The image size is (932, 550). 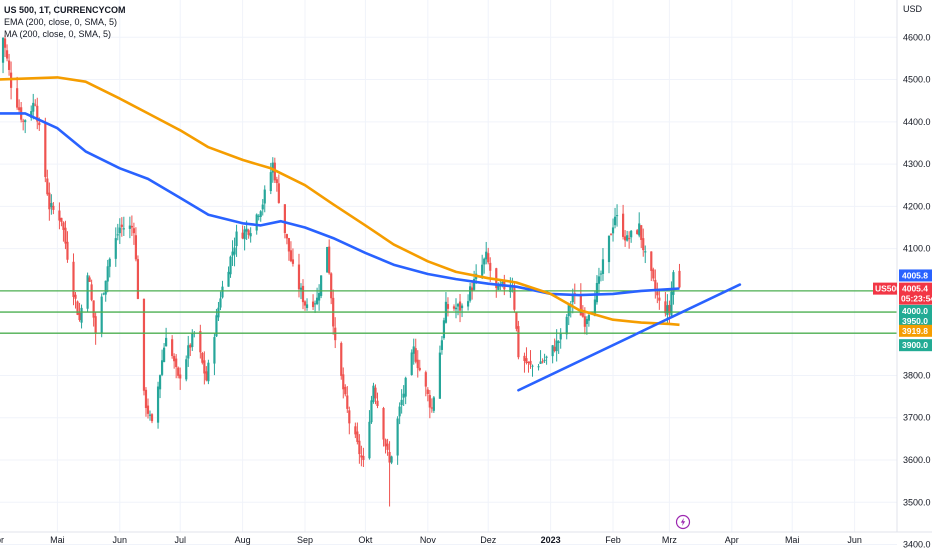 What do you see at coordinates (915, 345) in the screenshot?
I see `price-tag-label: 3900.0` at bounding box center [915, 345].